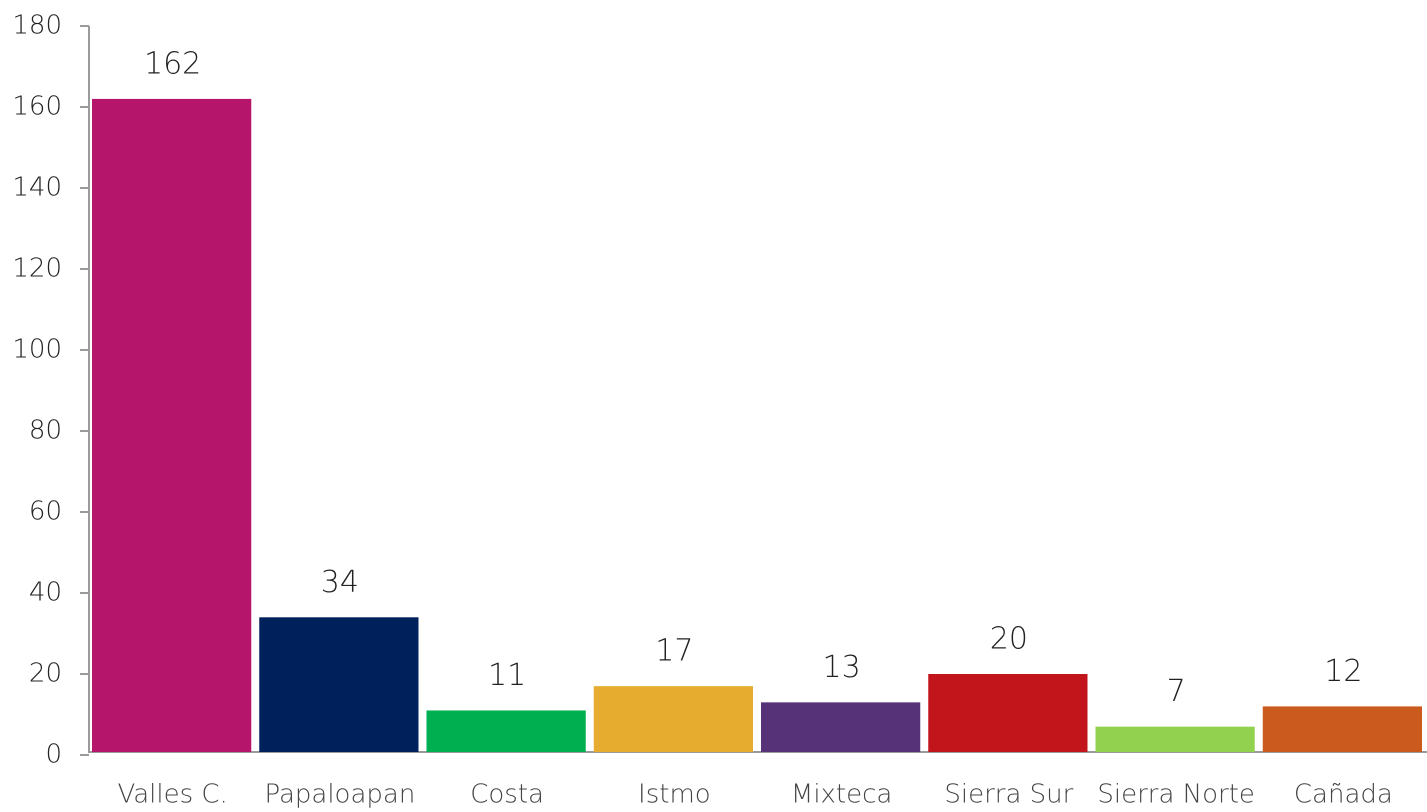  What do you see at coordinates (1009, 639) in the screenshot?
I see `data-label: 20` at bounding box center [1009, 639].